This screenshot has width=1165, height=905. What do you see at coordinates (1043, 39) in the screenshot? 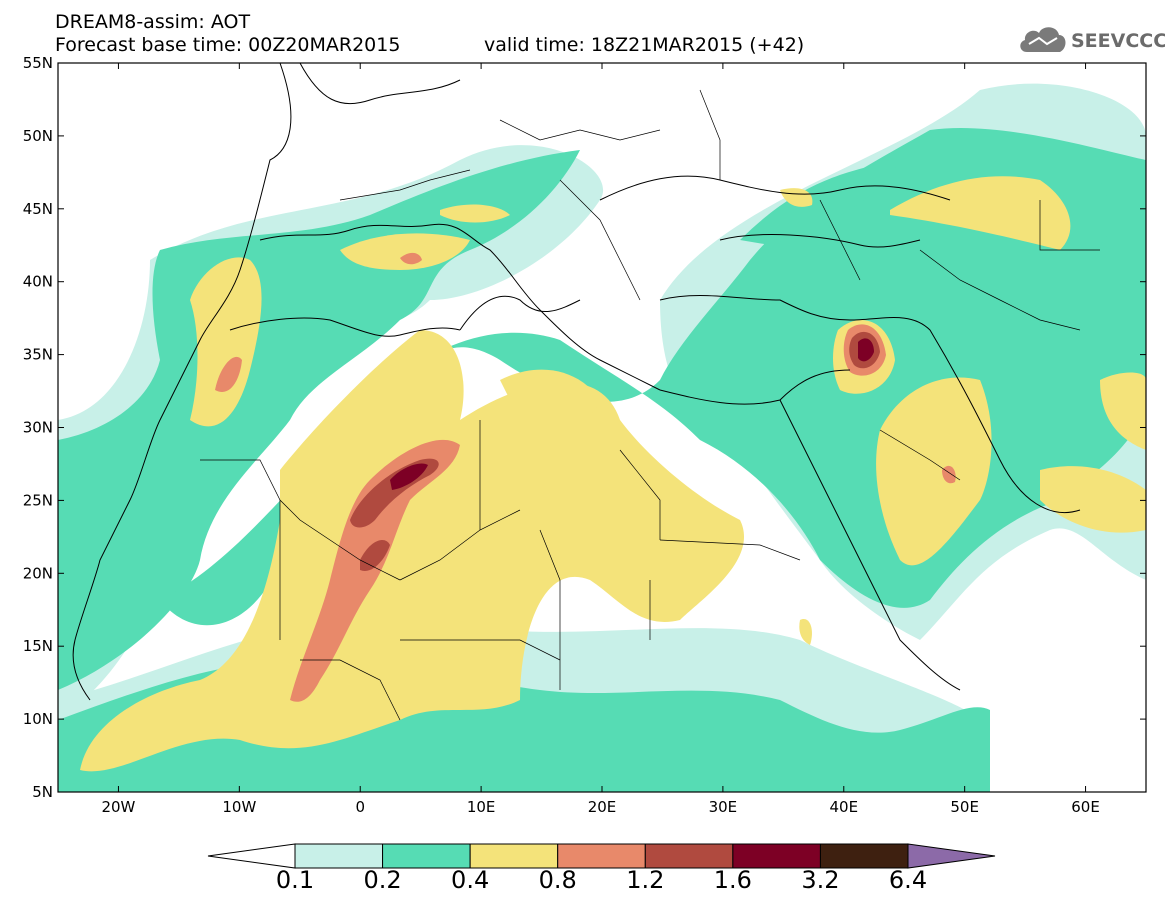
I see `cloud-icon` at bounding box center [1043, 39].